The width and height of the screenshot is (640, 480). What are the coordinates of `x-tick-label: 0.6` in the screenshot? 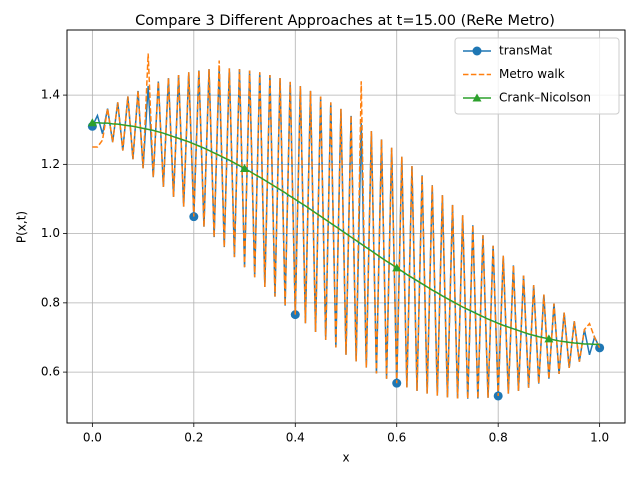 It's located at (396, 438).